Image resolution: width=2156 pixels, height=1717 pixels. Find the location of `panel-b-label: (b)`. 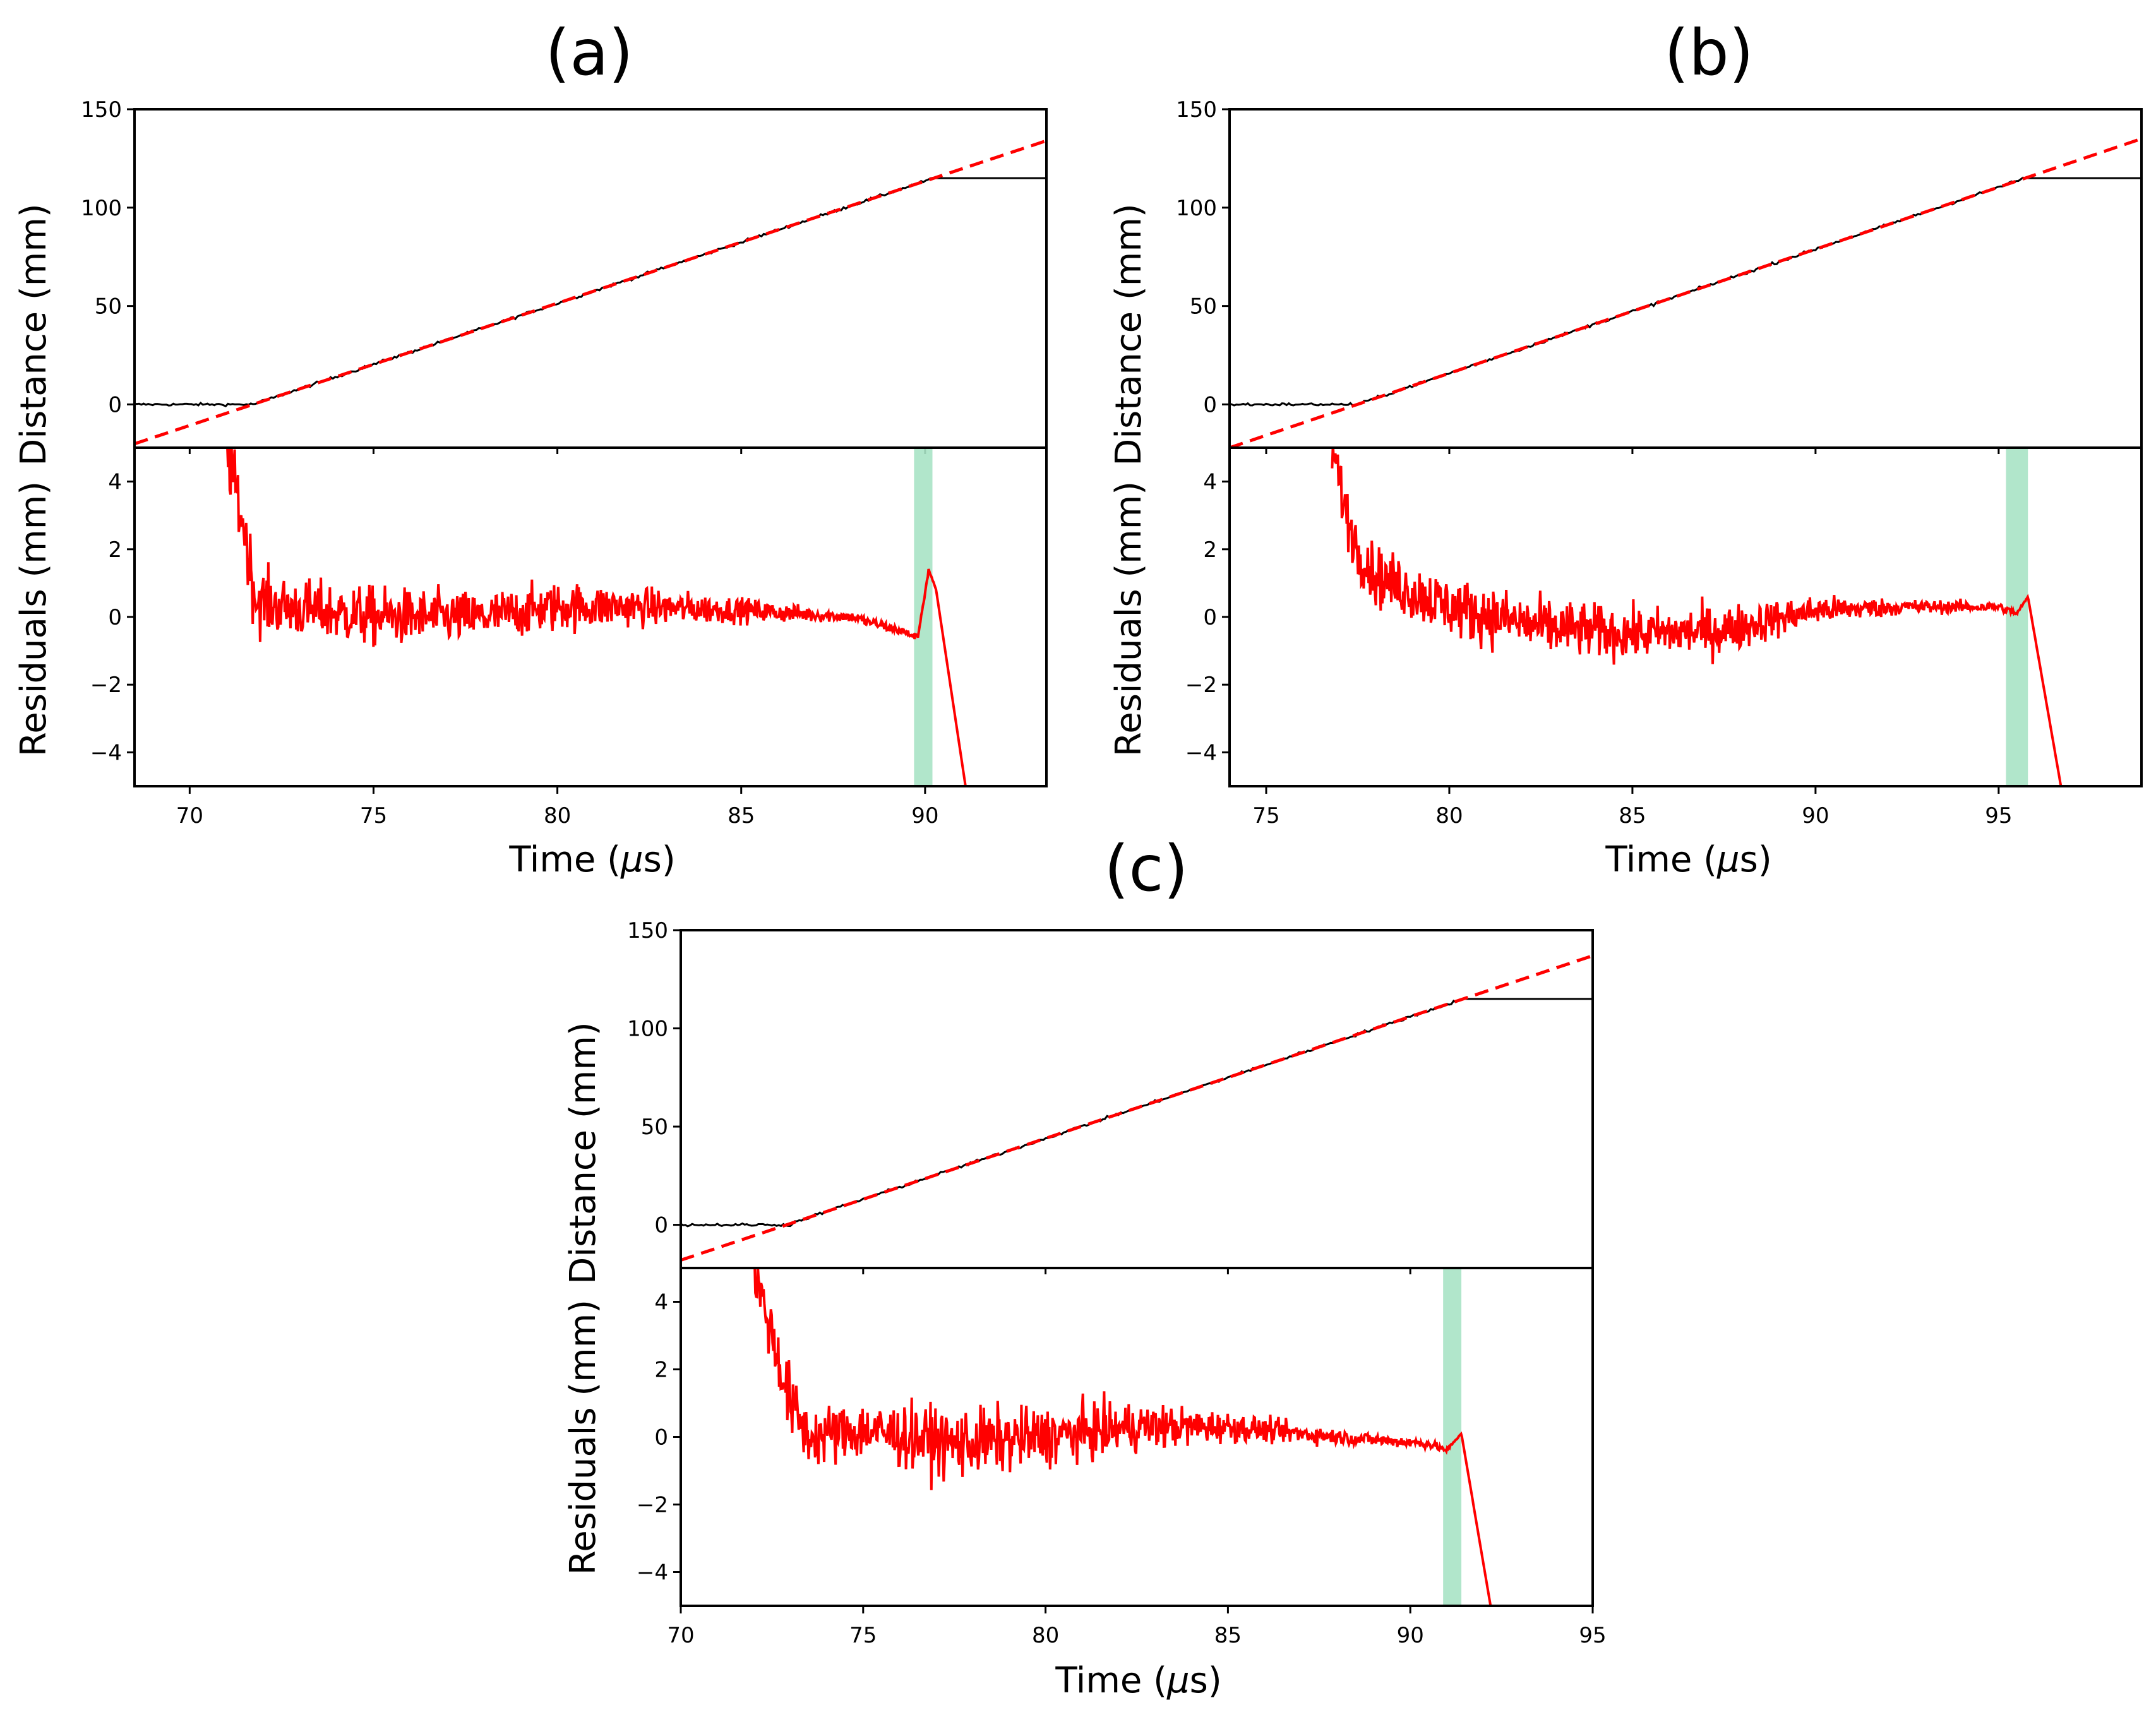

panel-b-label: (b) is located at coordinates (1709, 53).